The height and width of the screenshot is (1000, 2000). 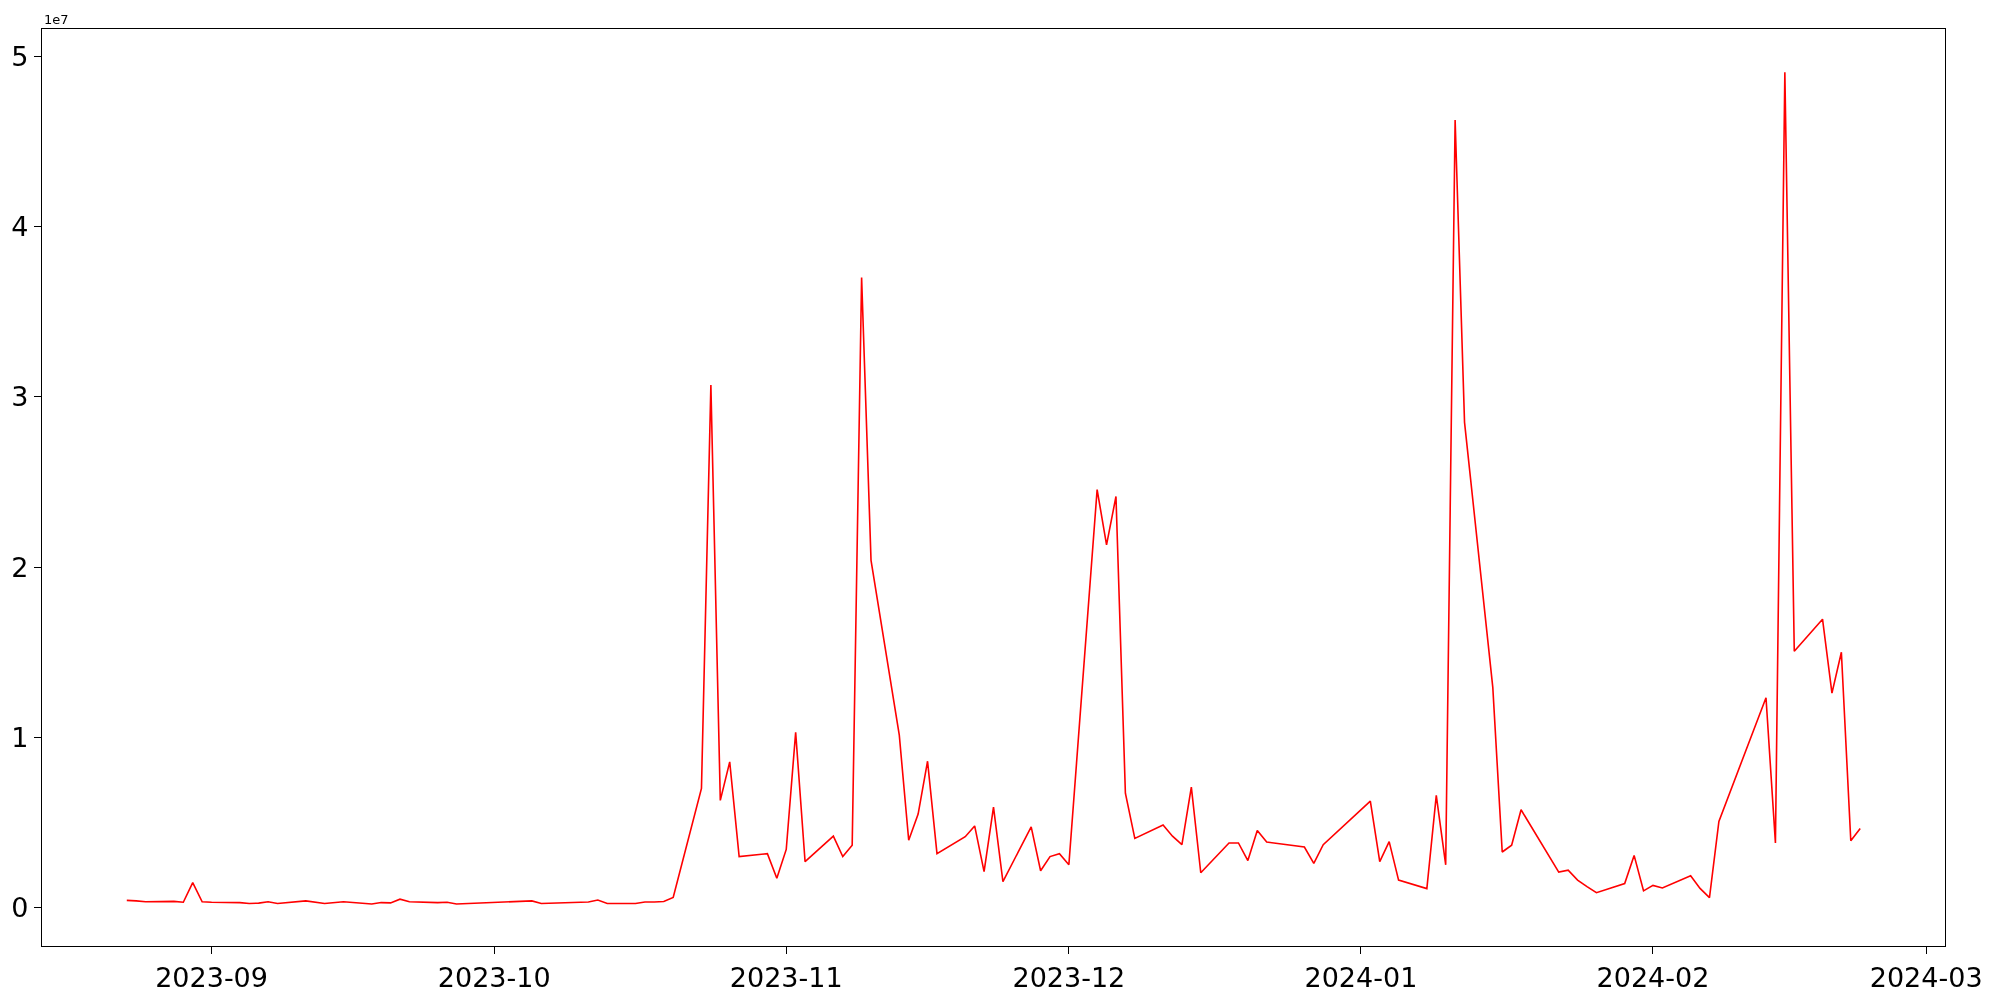 I want to click on y-tick-label: 2, so click(x=20, y=567).